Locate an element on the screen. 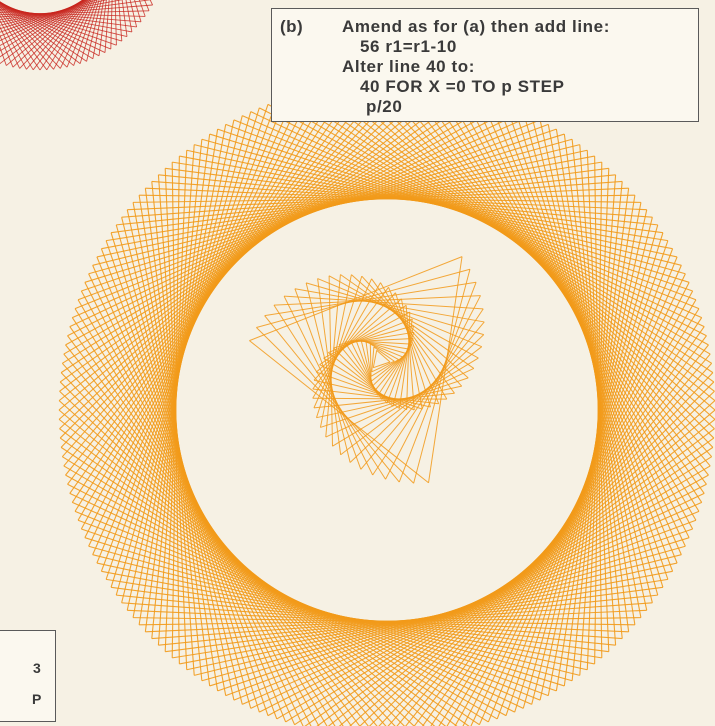 The image size is (715, 726). caption-line-3: Alter line 40 to: is located at coordinates (409, 66).